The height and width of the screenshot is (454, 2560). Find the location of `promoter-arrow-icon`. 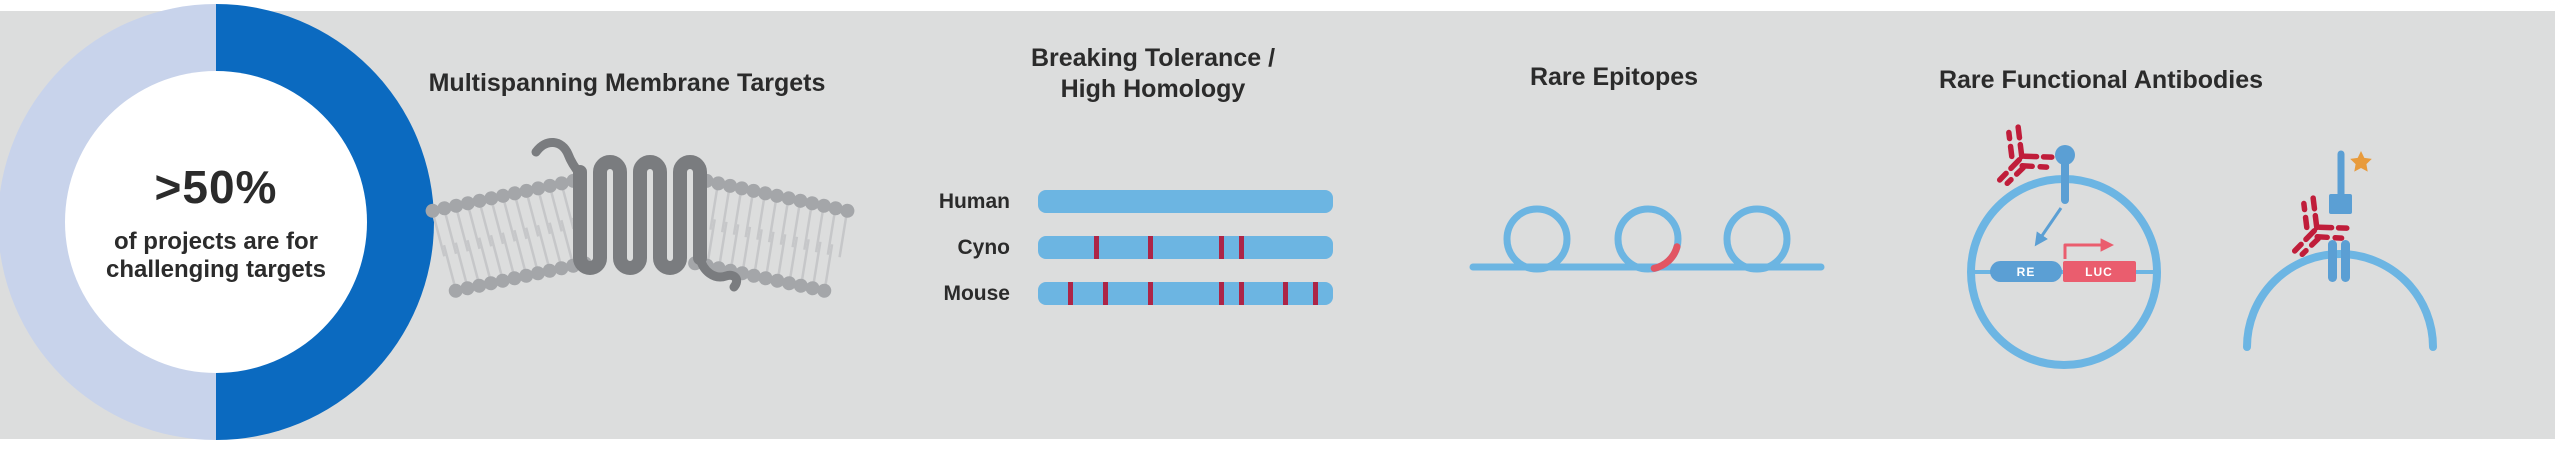

promoter-arrow-icon is located at coordinates (2089, 248).